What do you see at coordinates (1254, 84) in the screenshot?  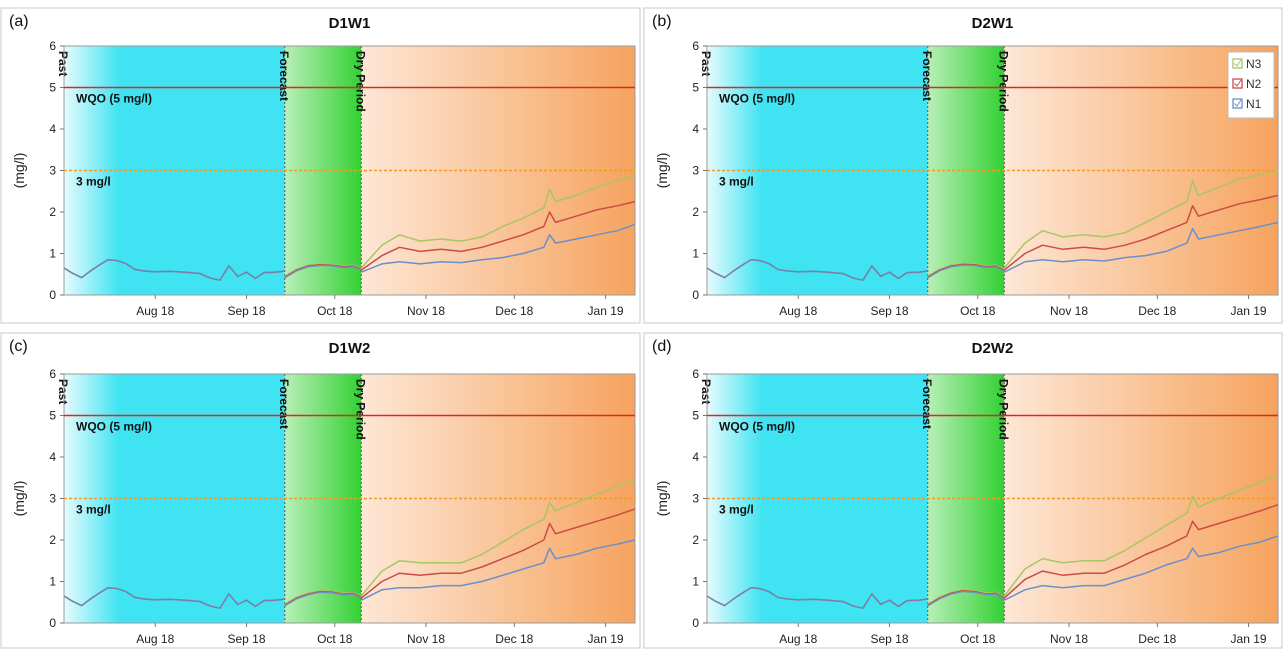 I see `legend-label-n2: N2` at bounding box center [1254, 84].